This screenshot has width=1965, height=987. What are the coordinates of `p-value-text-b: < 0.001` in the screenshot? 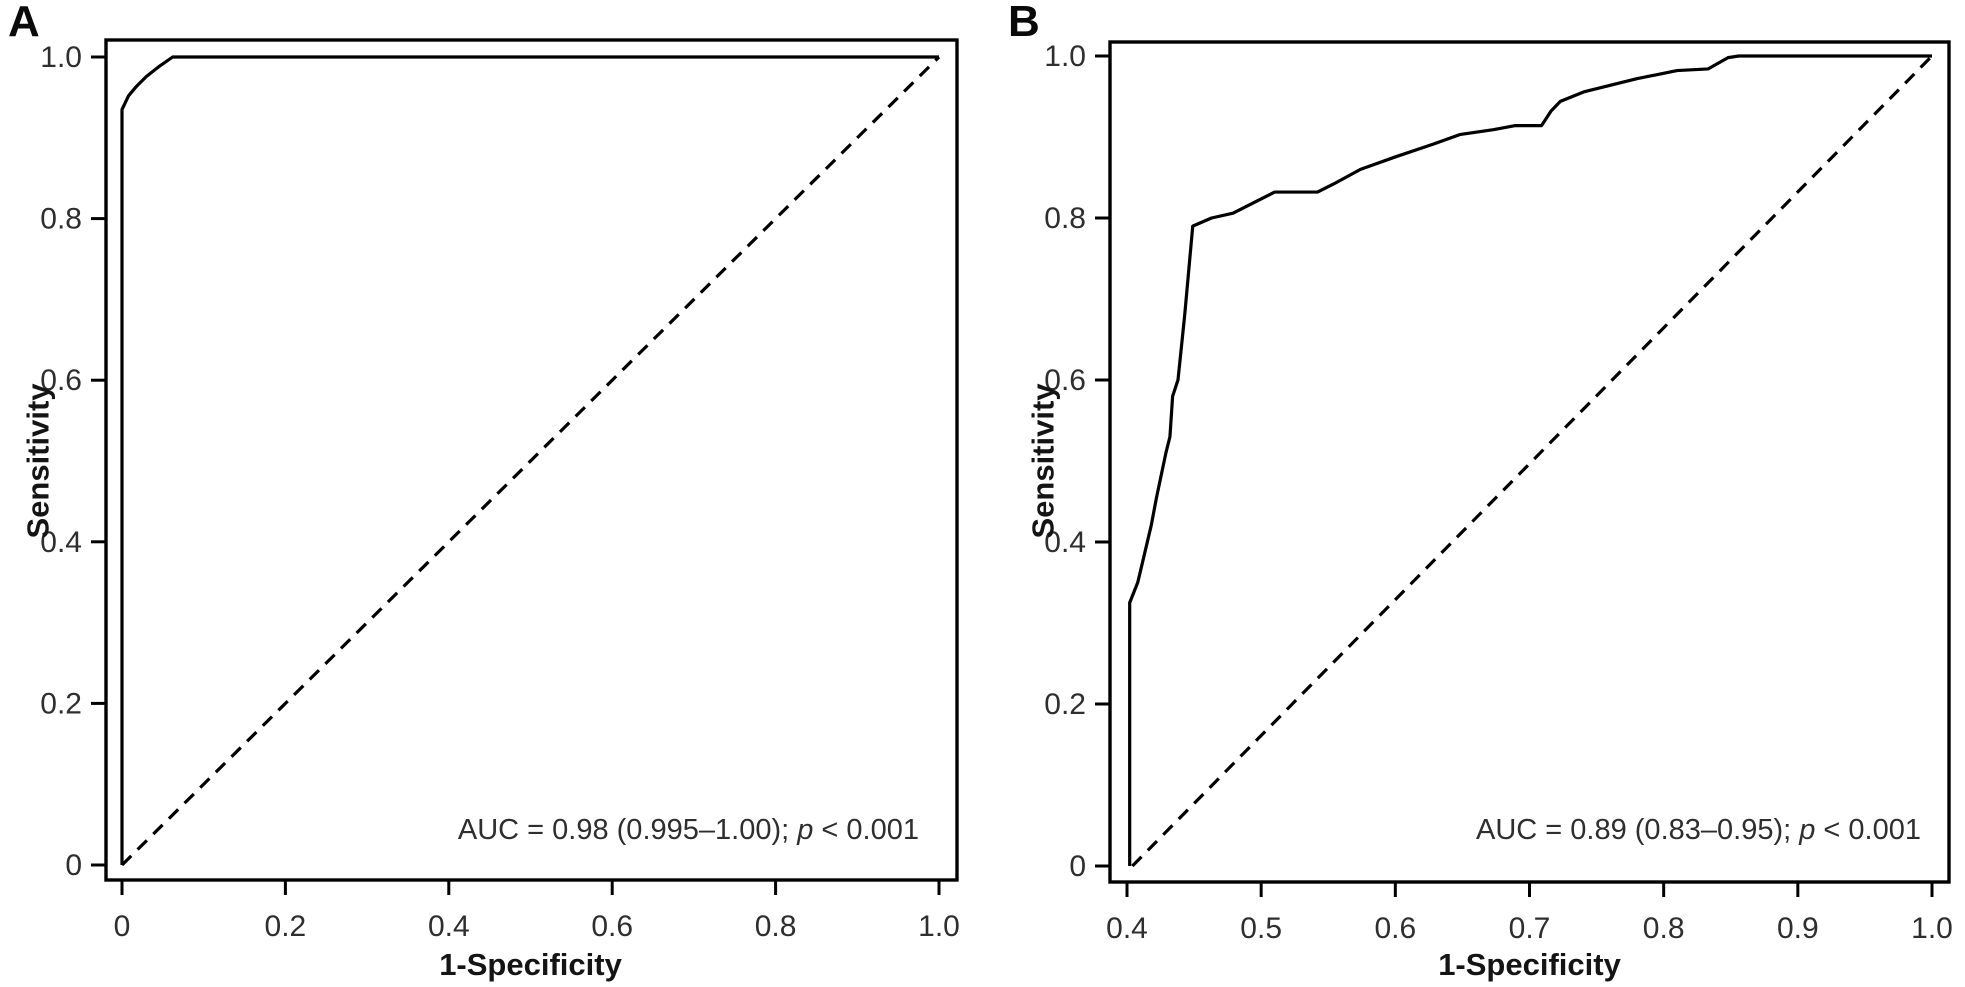 It's located at (1868, 830).